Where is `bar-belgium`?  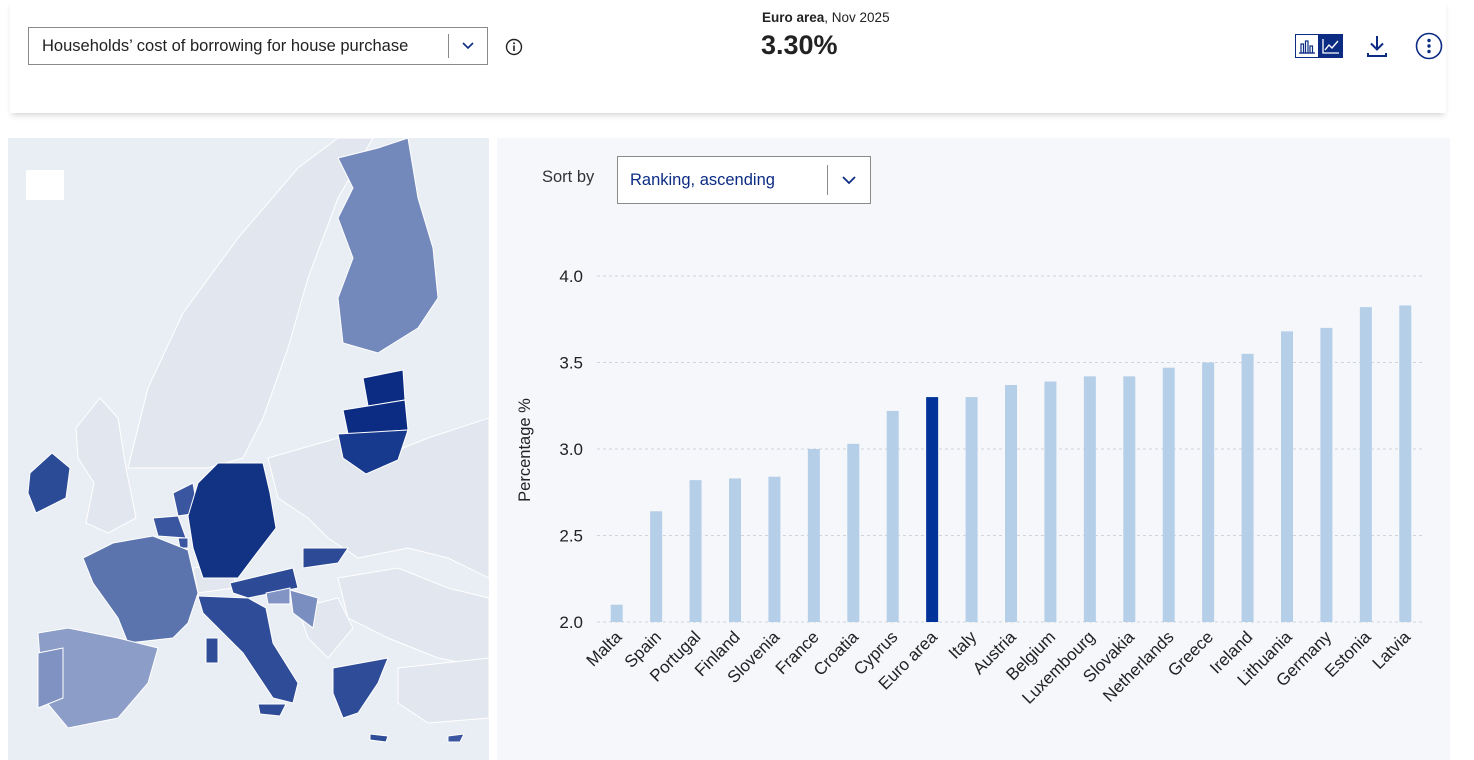
bar-belgium is located at coordinates (1050, 501).